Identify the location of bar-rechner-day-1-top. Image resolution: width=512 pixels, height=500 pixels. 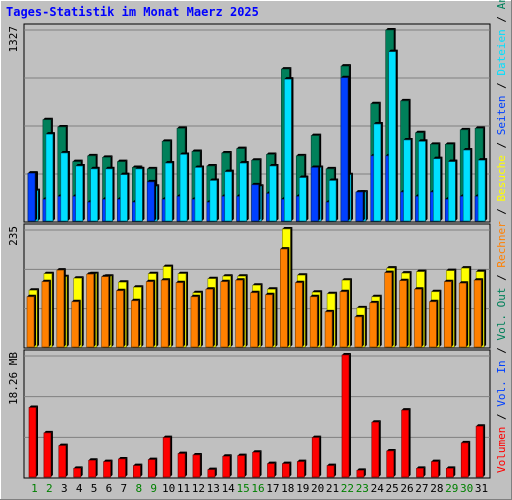
(31, 295).